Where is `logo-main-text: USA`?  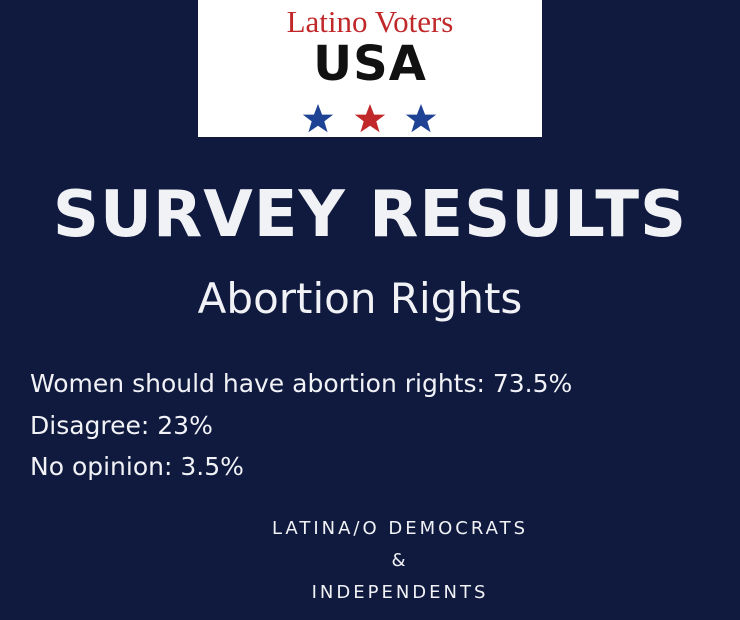 logo-main-text: USA is located at coordinates (370, 64).